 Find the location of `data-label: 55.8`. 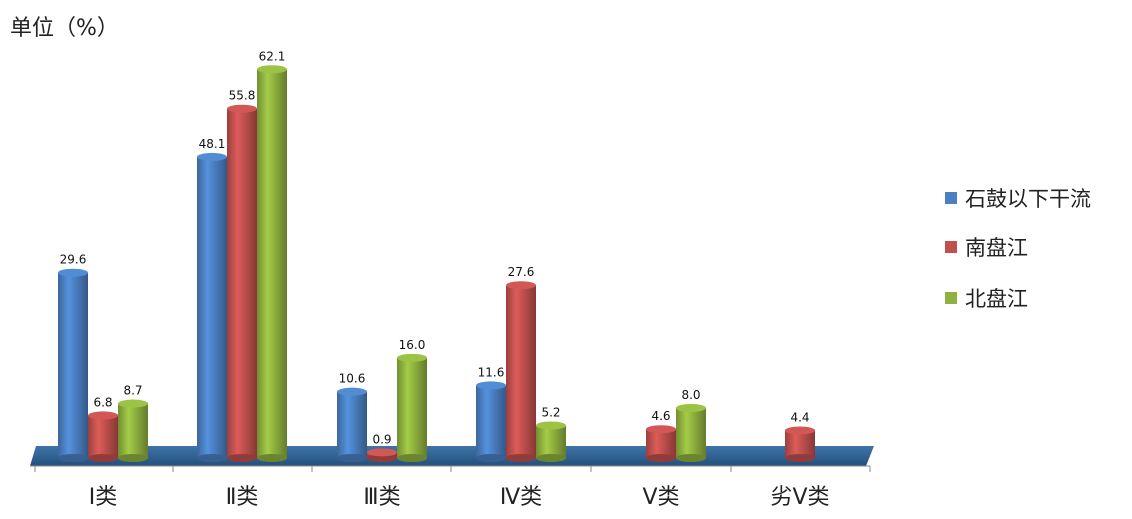

data-label: 55.8 is located at coordinates (242, 96).